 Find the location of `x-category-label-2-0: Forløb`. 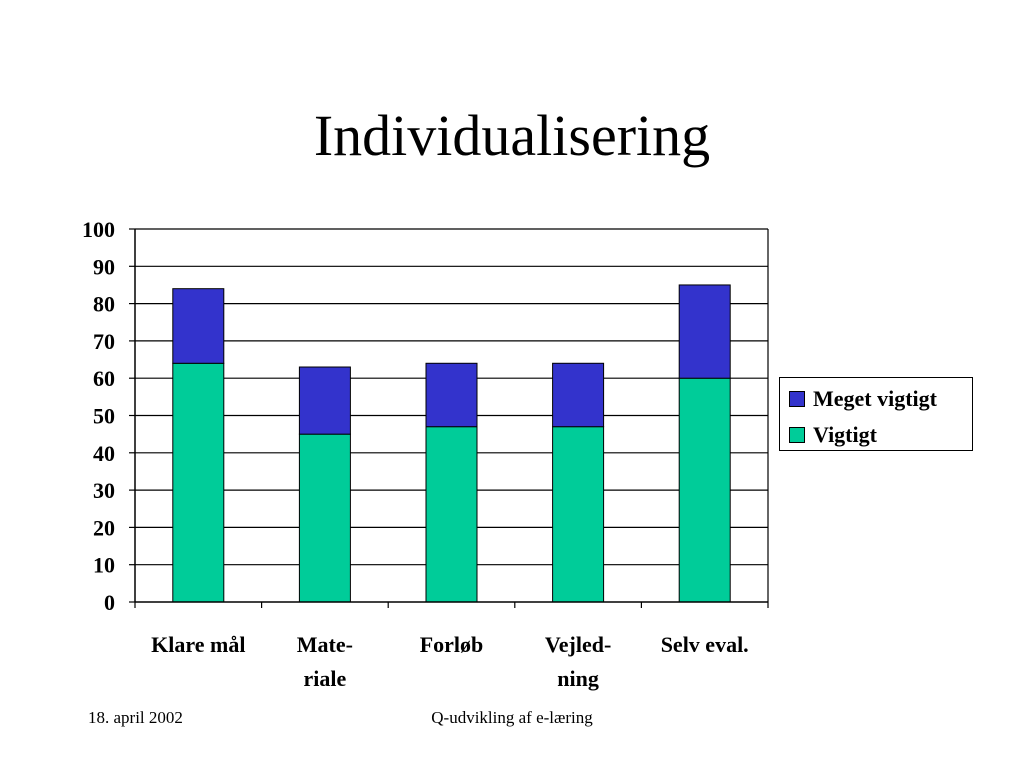

x-category-label-2-0: Forløb is located at coordinates (452, 644).